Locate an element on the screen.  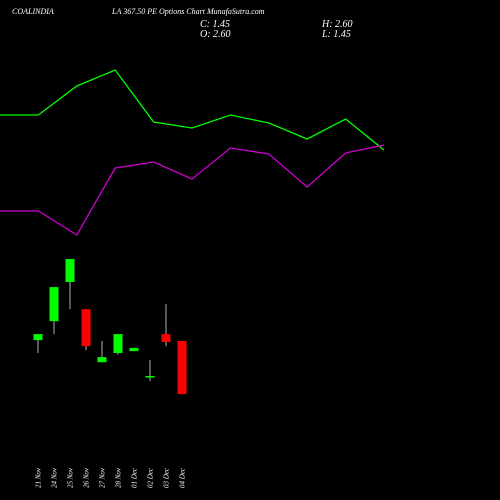
x-tick-label: 27 Nov is located at coordinates (103, 477).